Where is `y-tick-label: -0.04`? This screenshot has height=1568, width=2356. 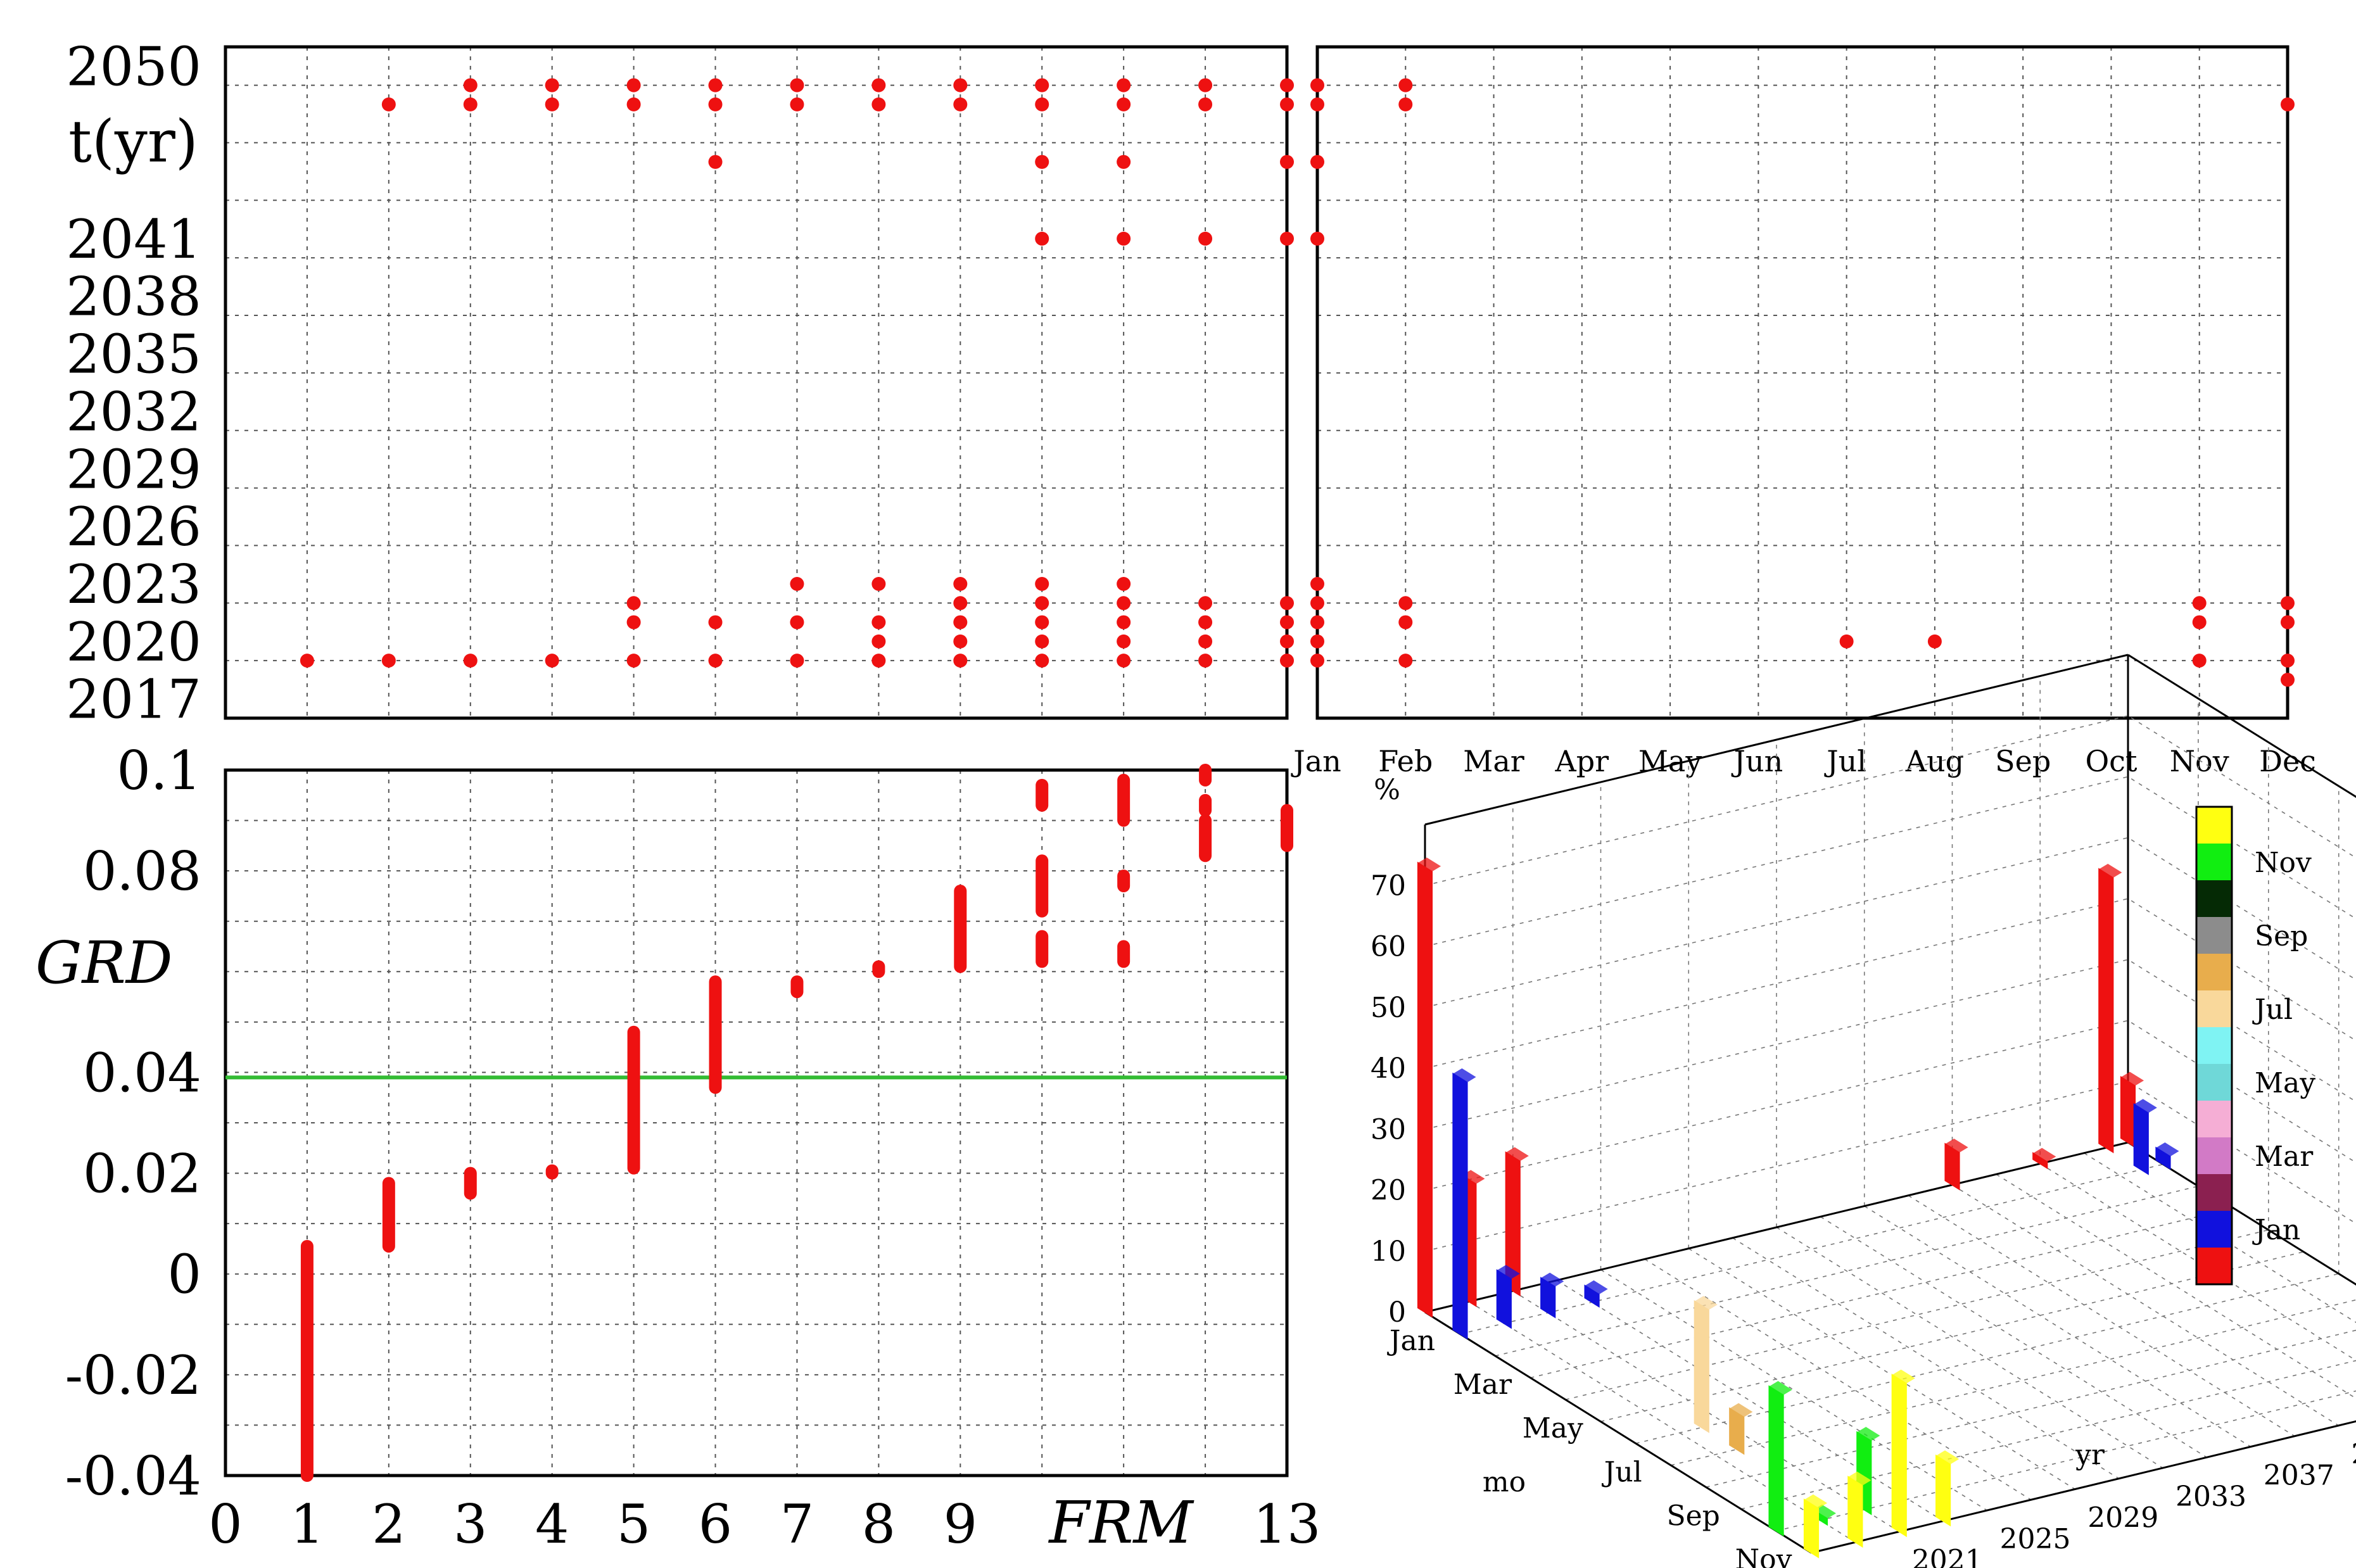 y-tick-label: -0.04 is located at coordinates (133, 1476).